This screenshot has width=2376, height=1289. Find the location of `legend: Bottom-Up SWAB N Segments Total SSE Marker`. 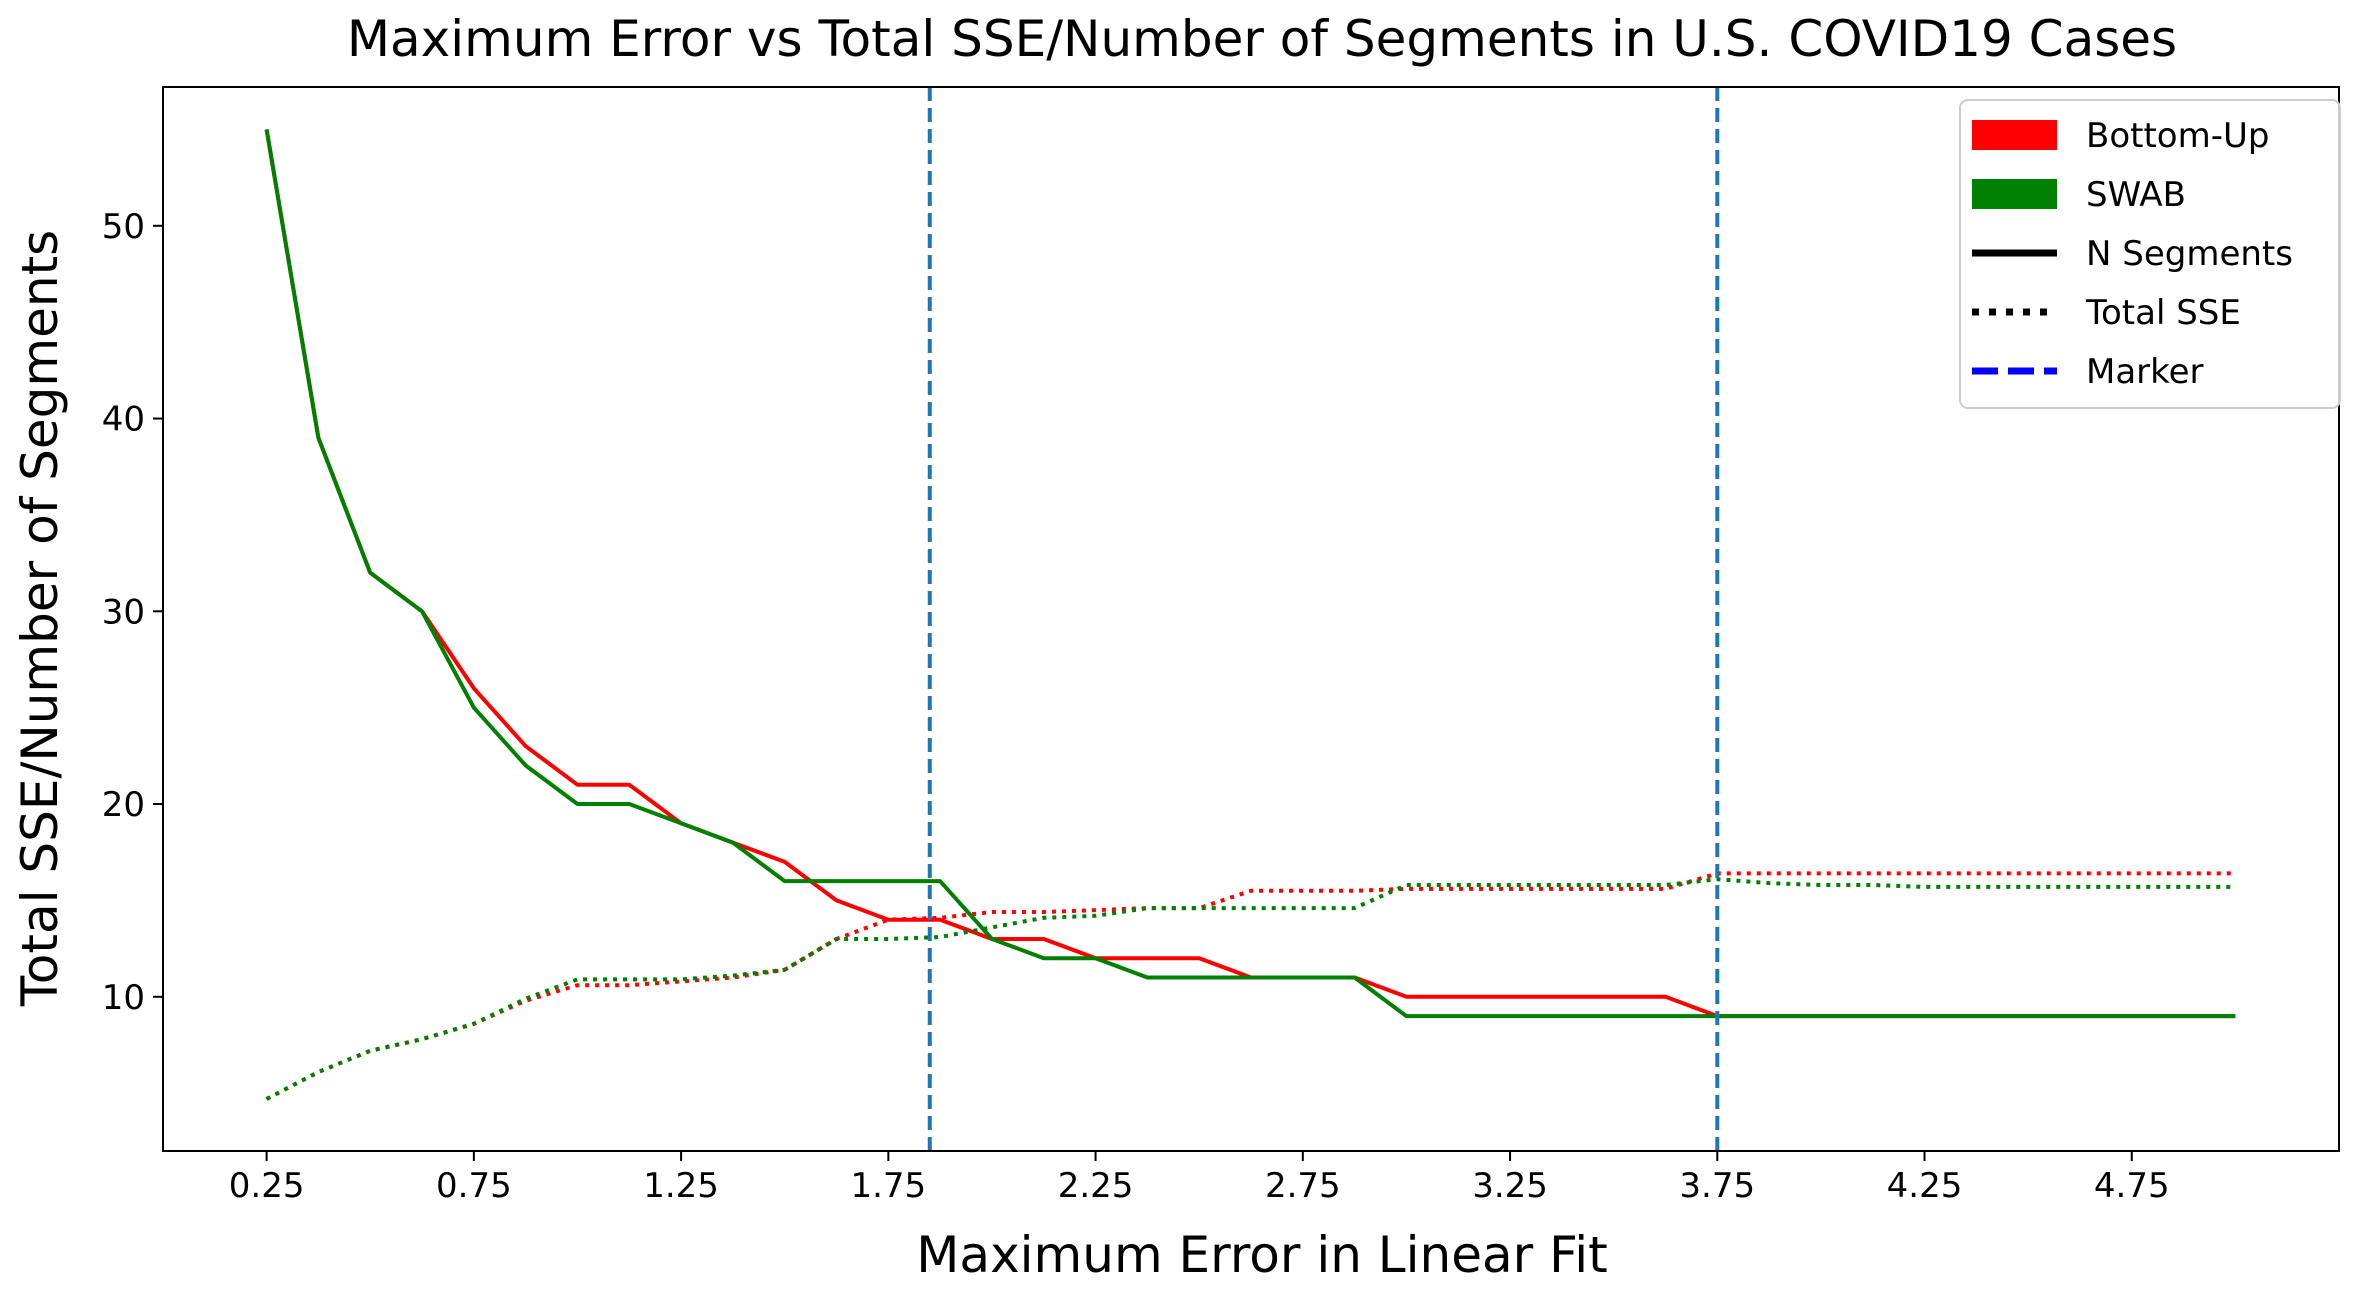

legend: Bottom-Up SWAB N Segments Total SSE Marker is located at coordinates (2150, 254).